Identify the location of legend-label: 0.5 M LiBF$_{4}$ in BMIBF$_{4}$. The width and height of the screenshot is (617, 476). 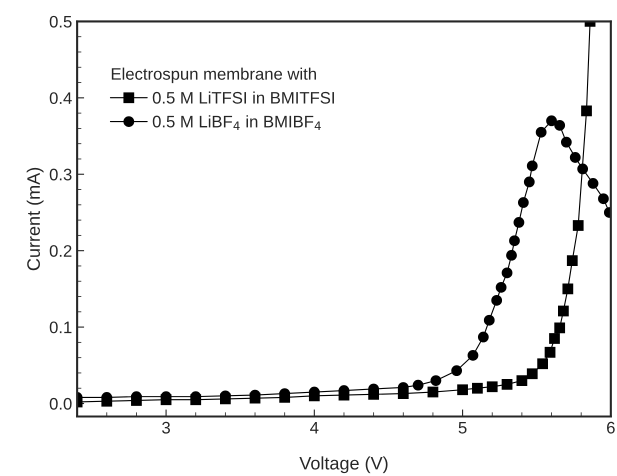
(236, 122).